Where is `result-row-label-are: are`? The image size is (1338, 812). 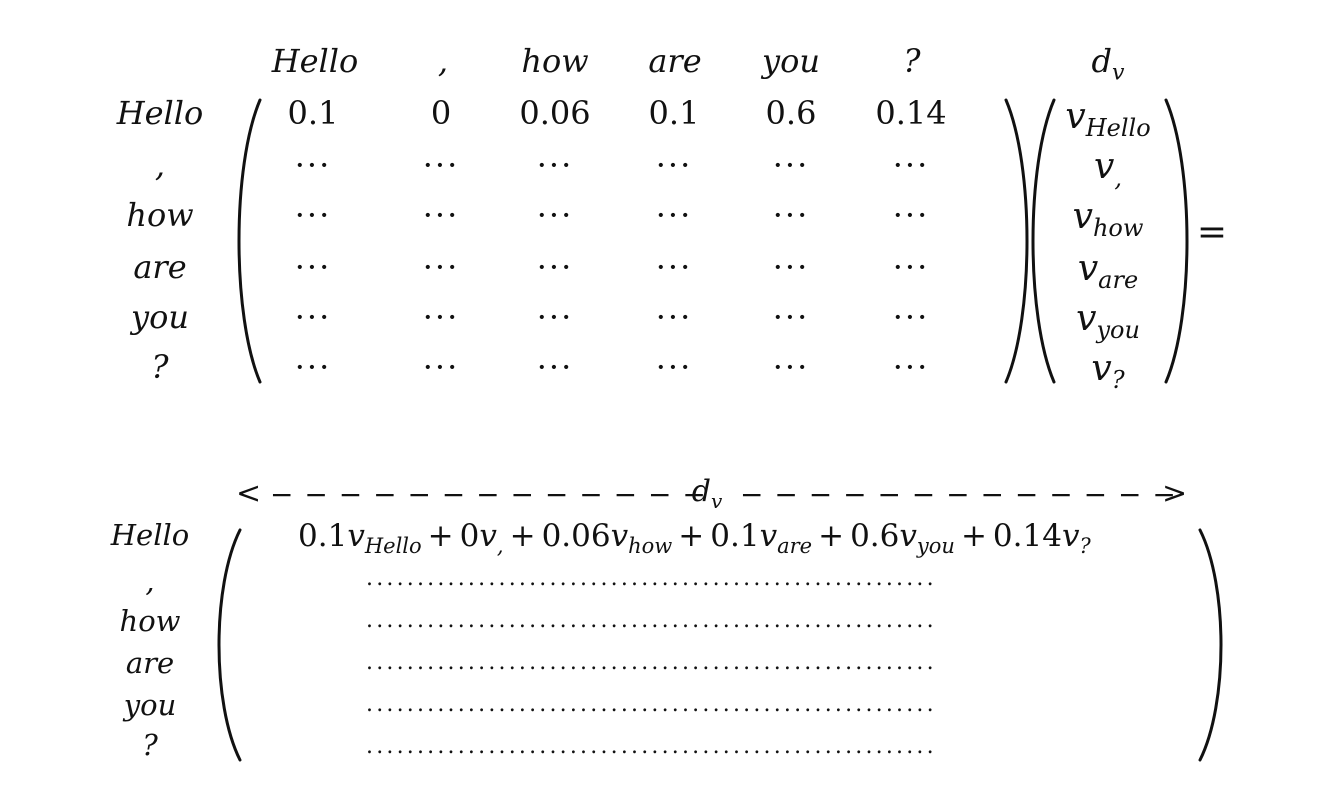 result-row-label-are: are is located at coordinates (150, 663).